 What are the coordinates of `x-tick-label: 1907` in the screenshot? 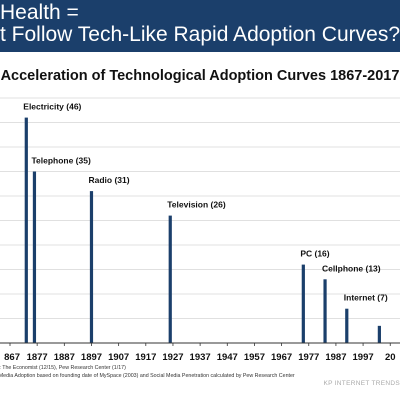 It's located at (118, 356).